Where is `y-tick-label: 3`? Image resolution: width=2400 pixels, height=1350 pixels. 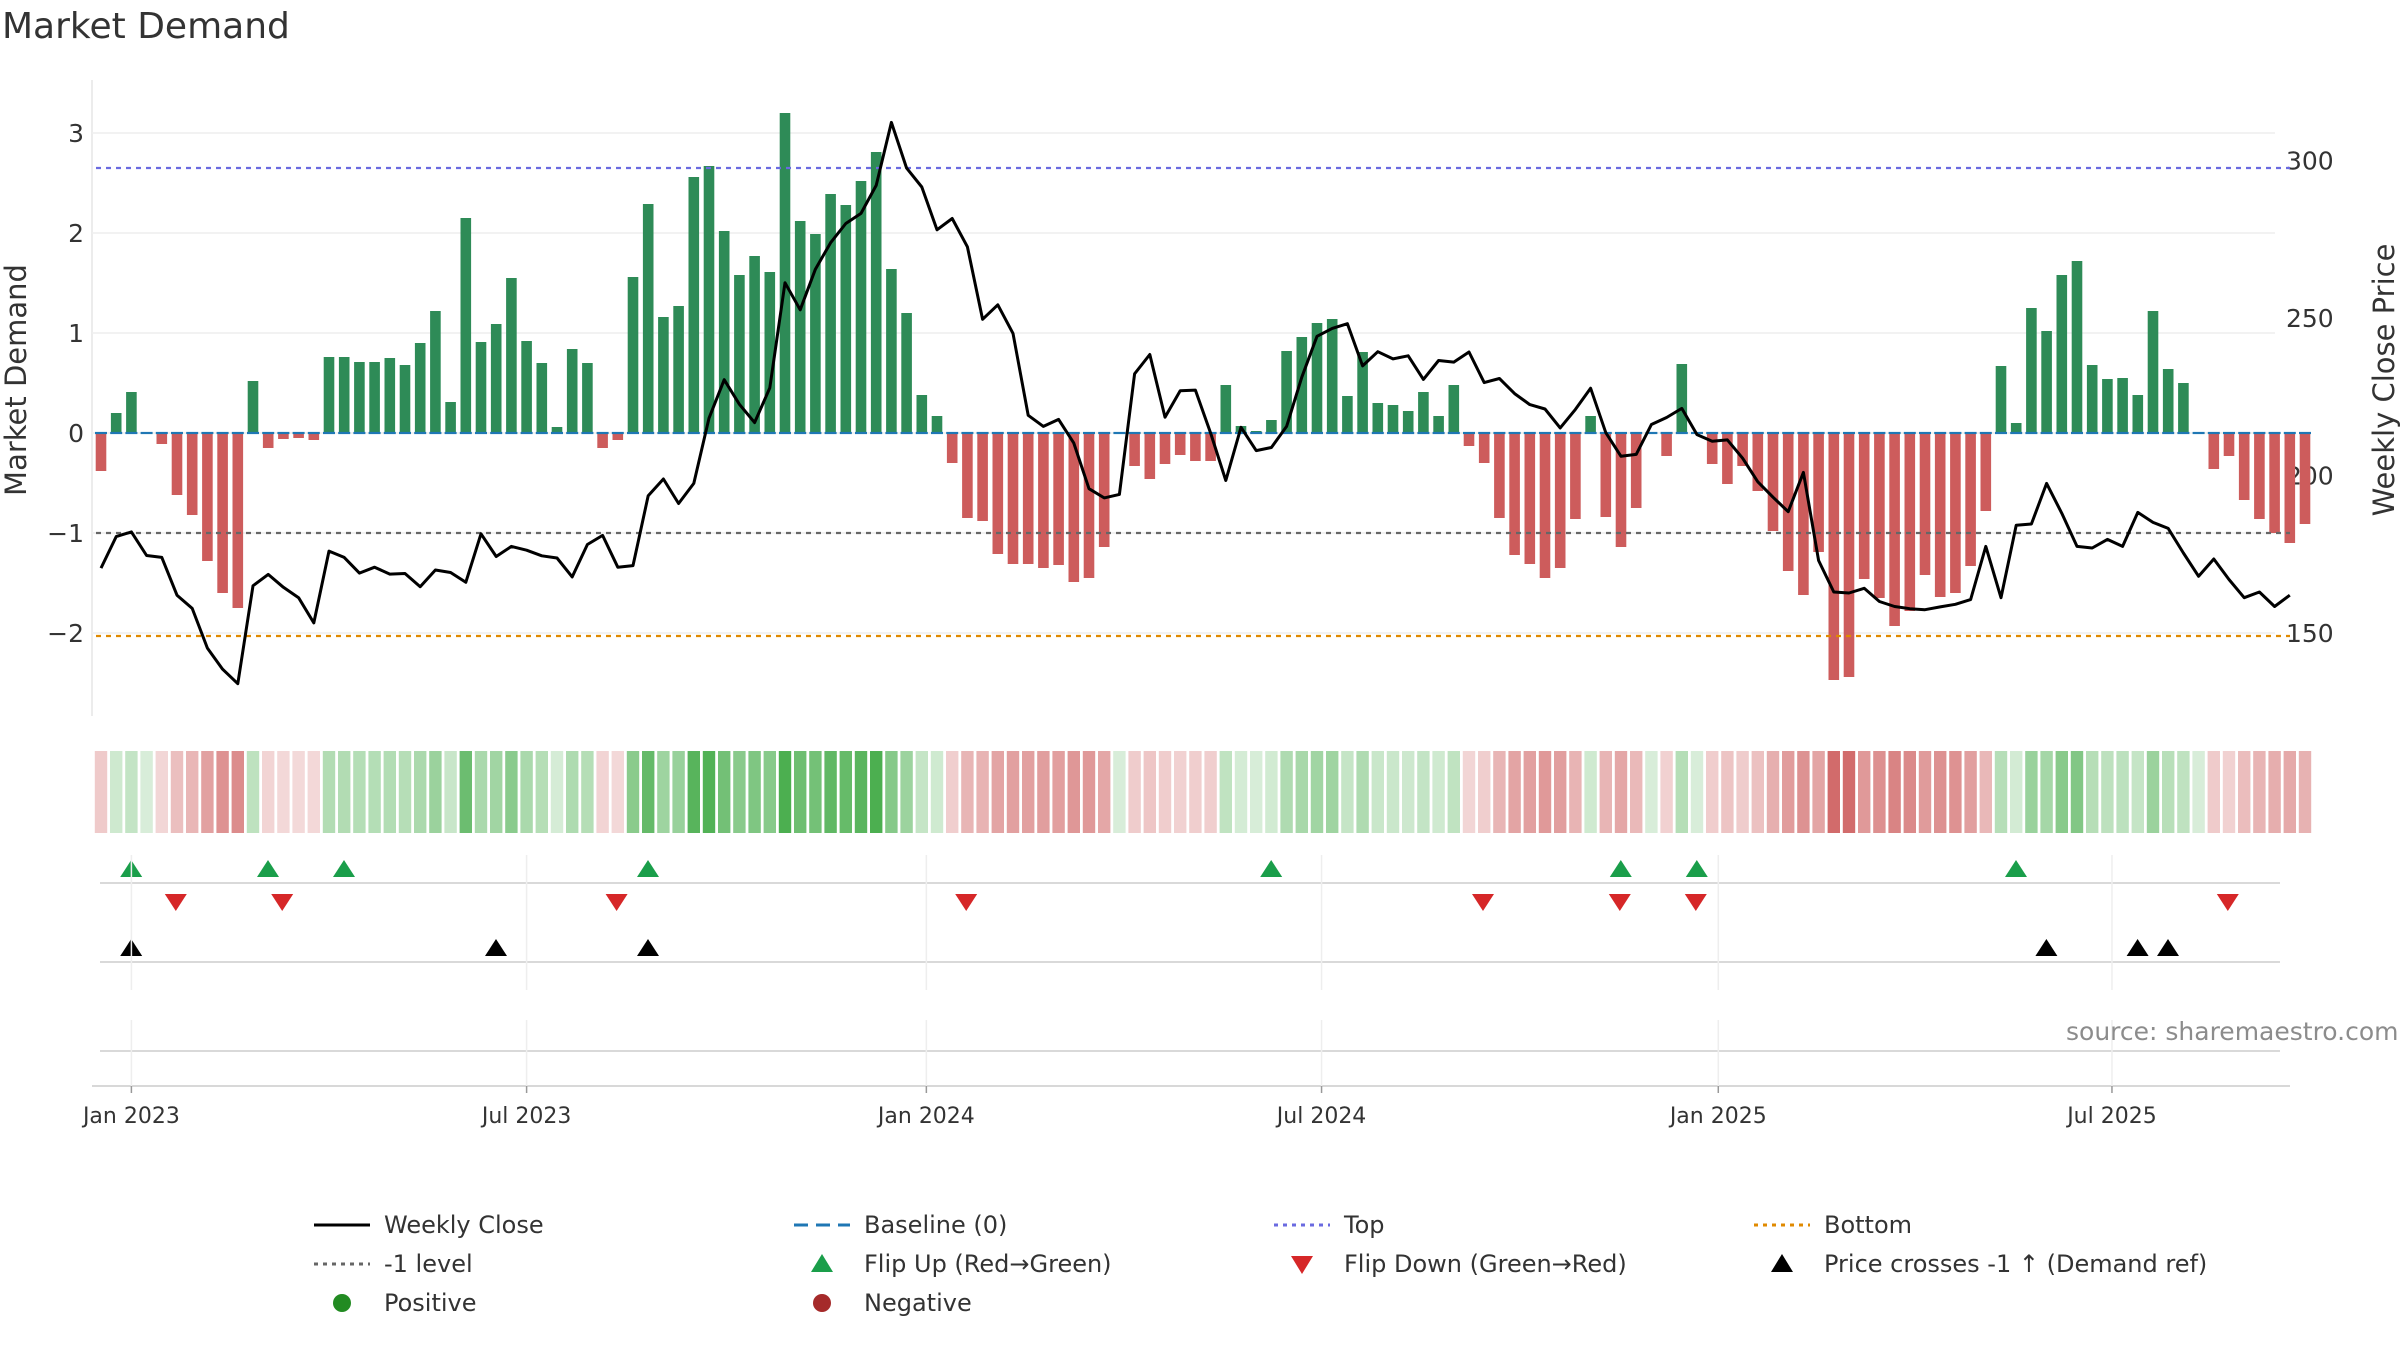
y-tick-label: 3 is located at coordinates (76, 133).